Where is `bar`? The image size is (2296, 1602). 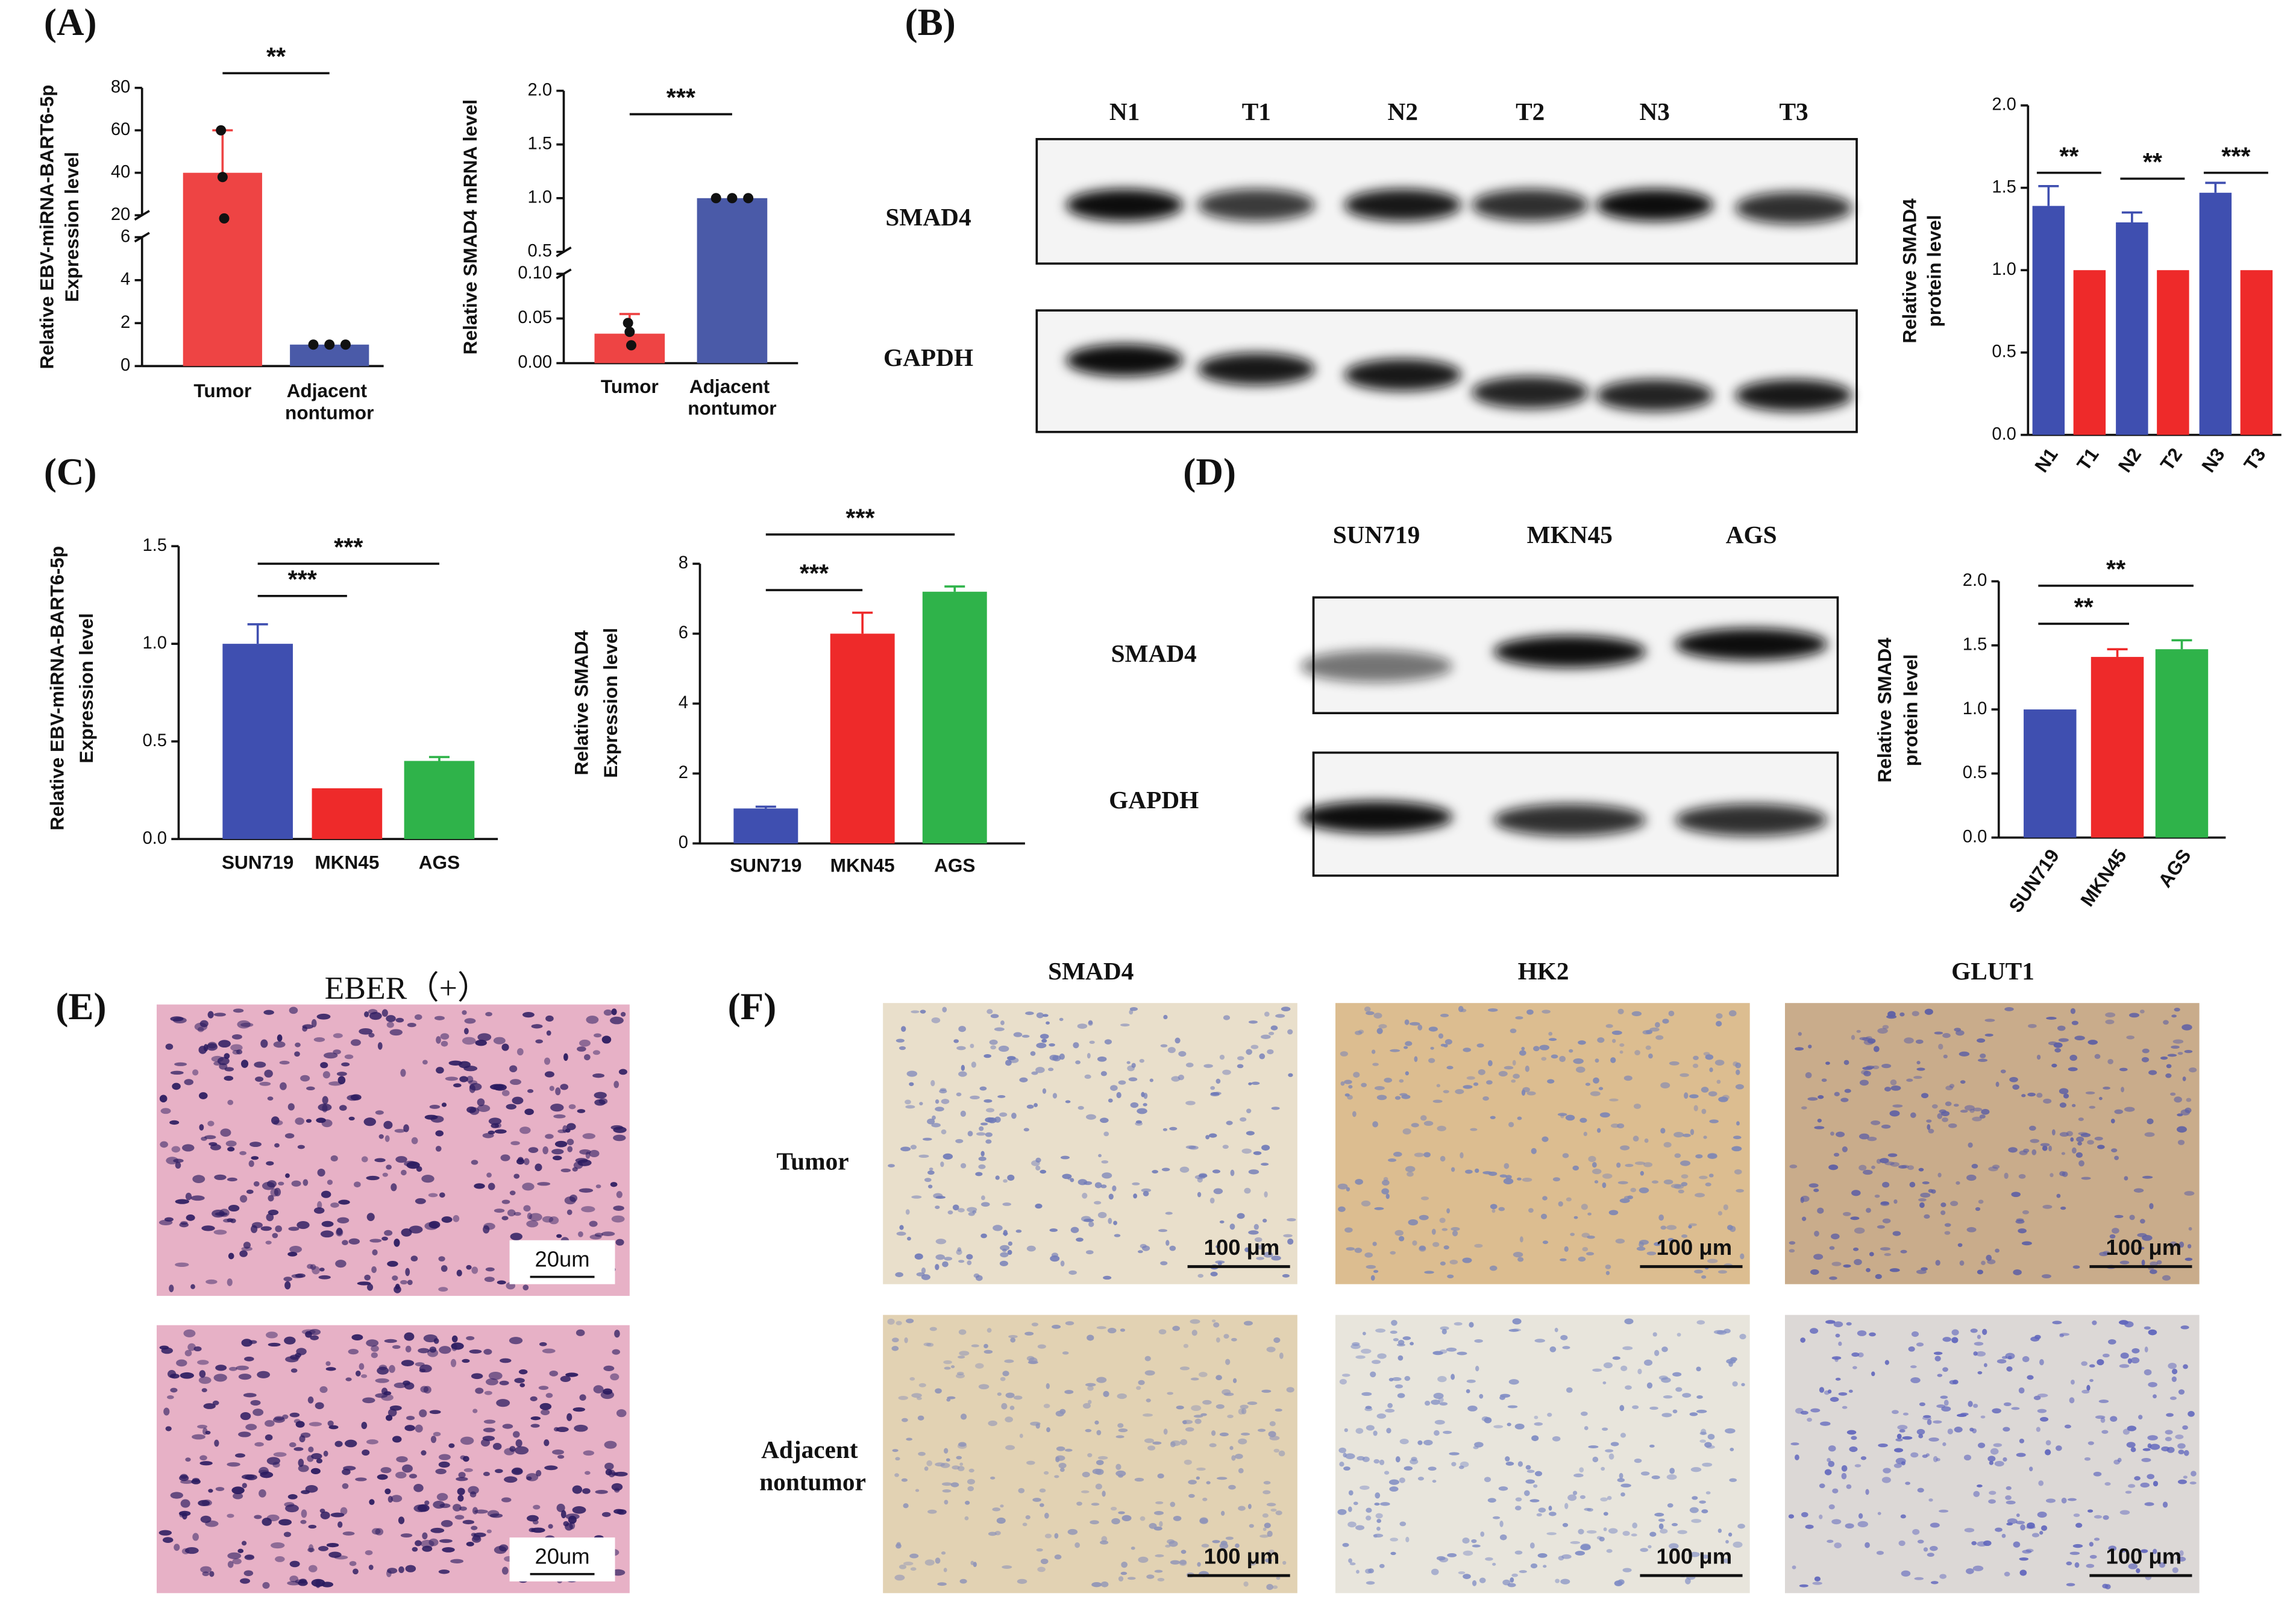
bar is located at coordinates (863, 739).